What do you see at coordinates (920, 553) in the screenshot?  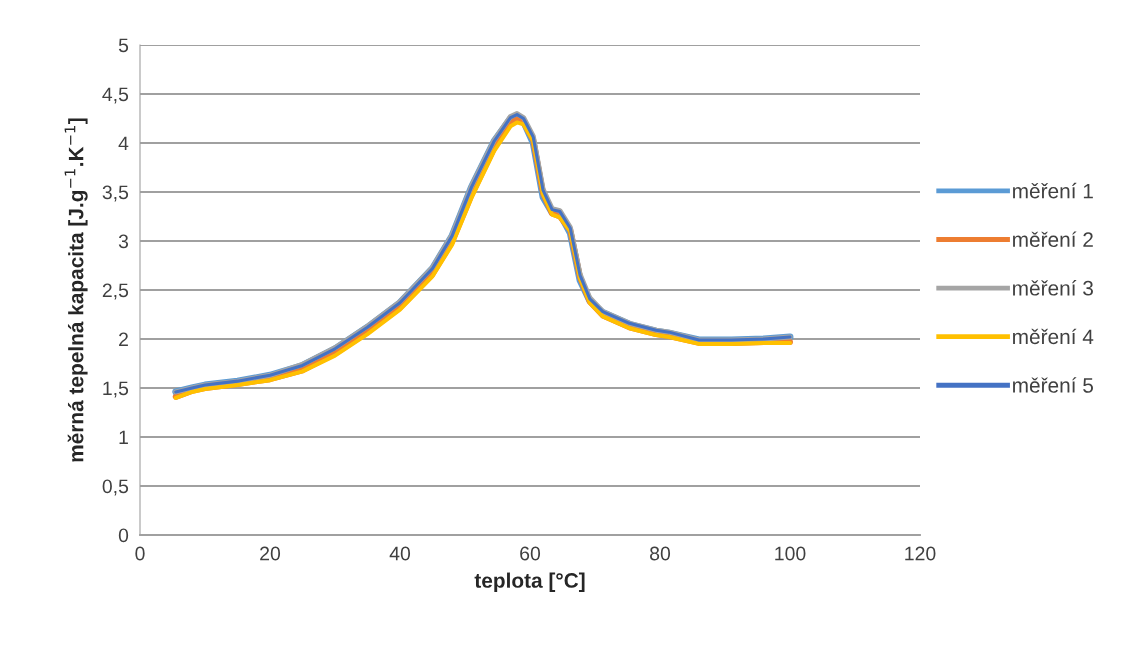 I see `x-tick-label: 120` at bounding box center [920, 553].